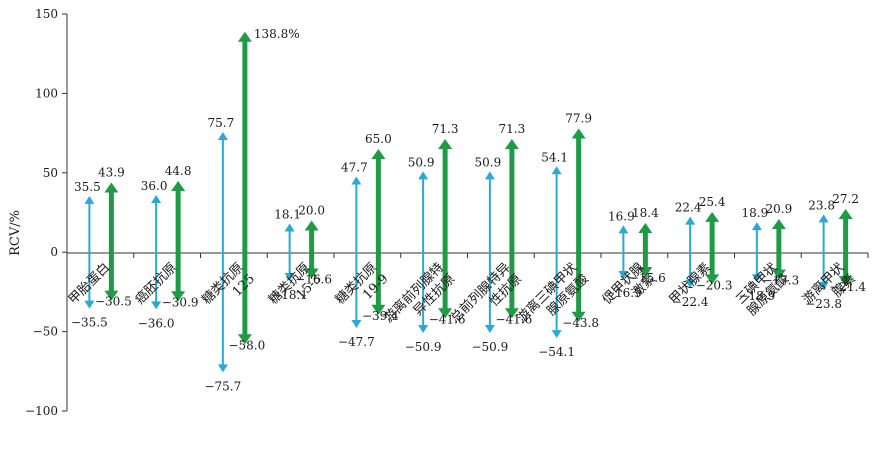 The height and width of the screenshot is (474, 875). What do you see at coordinates (380, 316) in the screenshot?
I see `lower-label-s2: −39.4` at bounding box center [380, 316].